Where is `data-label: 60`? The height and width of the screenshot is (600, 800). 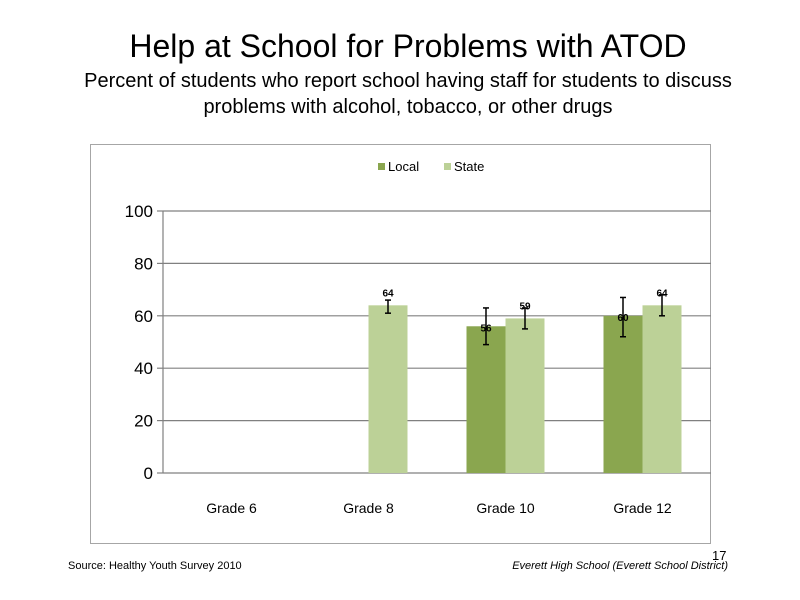 data-label: 60 is located at coordinates (623, 318).